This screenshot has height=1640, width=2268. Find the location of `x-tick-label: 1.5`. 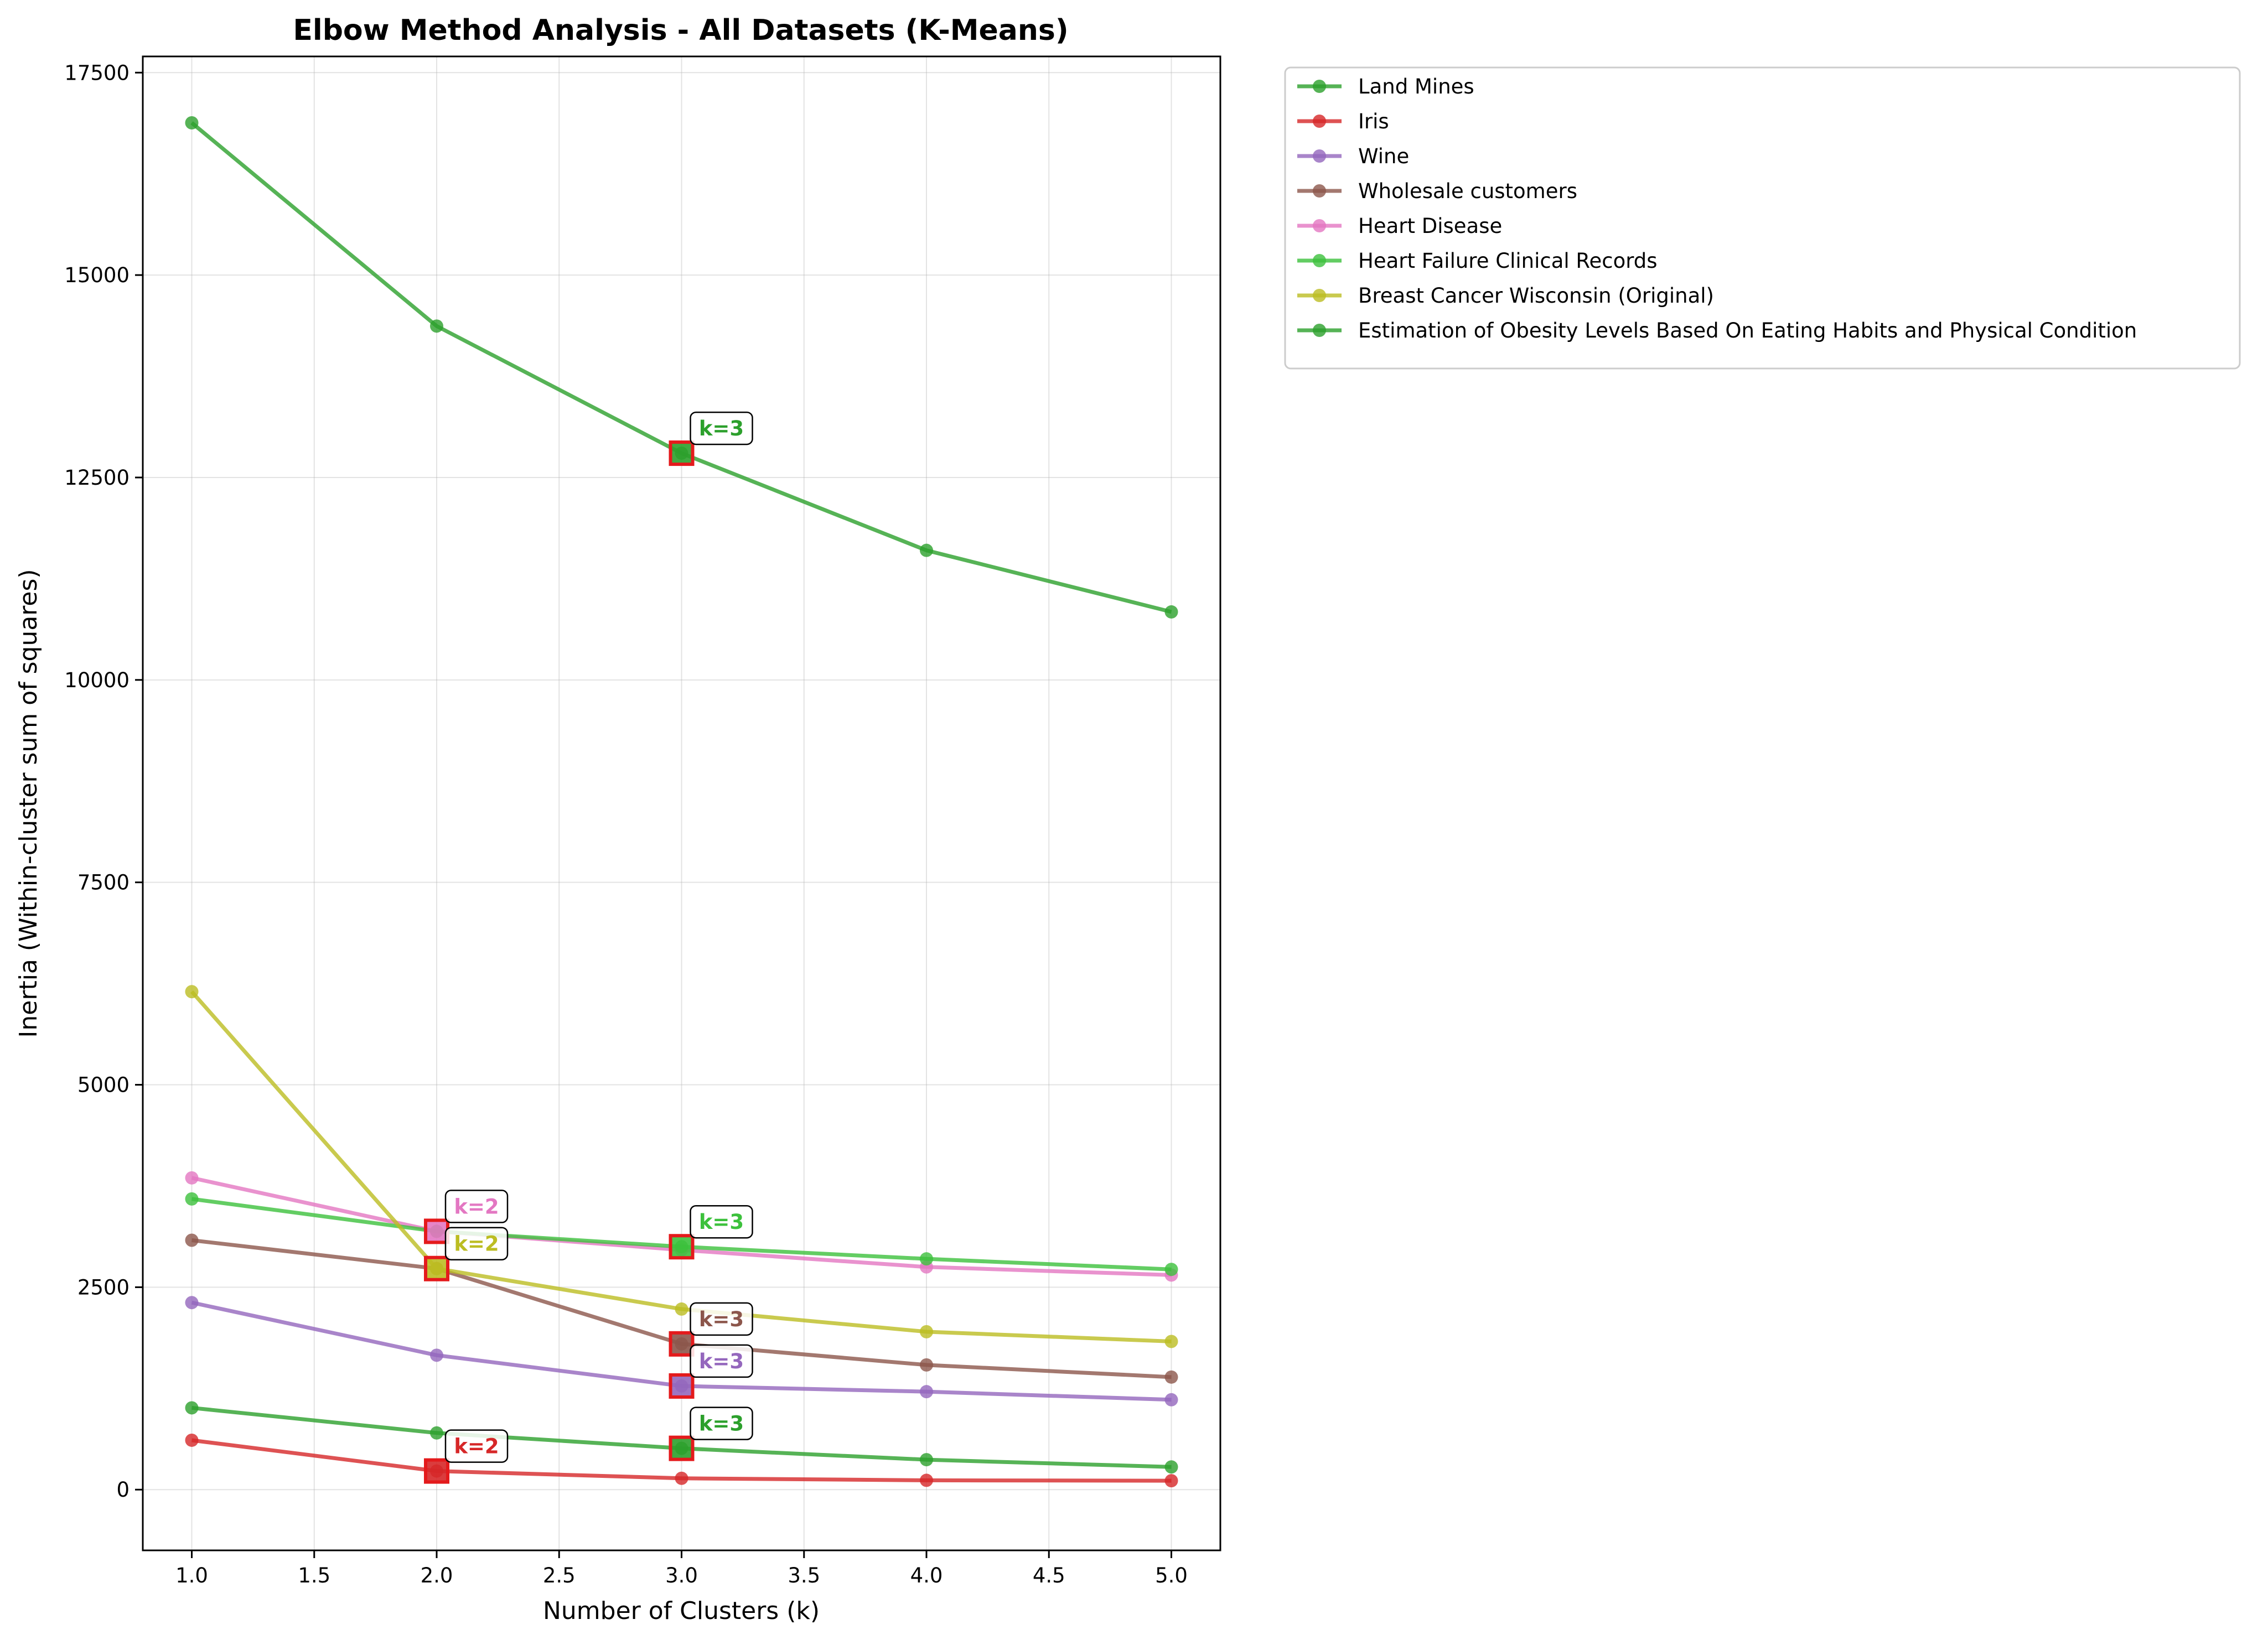

x-tick-label: 1.5 is located at coordinates (314, 1576).